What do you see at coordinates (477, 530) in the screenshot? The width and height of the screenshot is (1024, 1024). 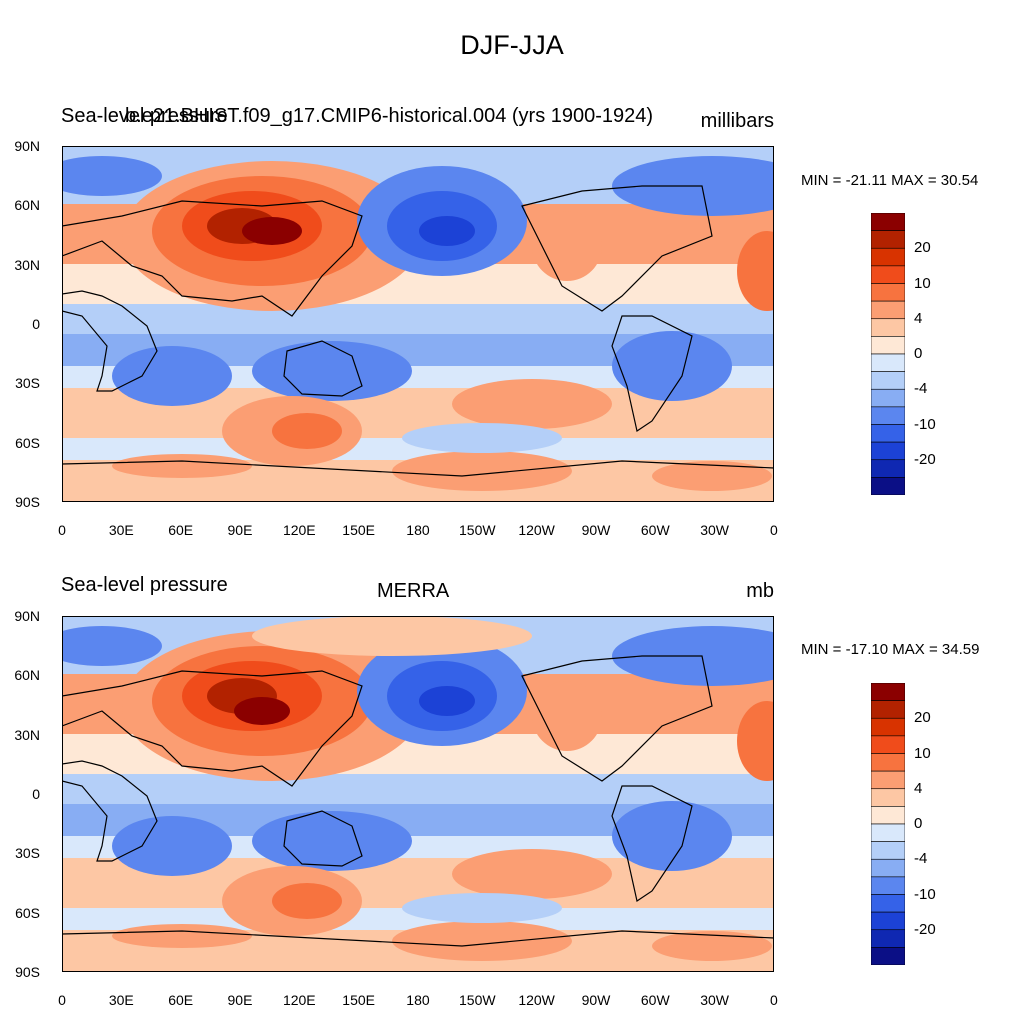 I see `lon-tick-label: 150W` at bounding box center [477, 530].